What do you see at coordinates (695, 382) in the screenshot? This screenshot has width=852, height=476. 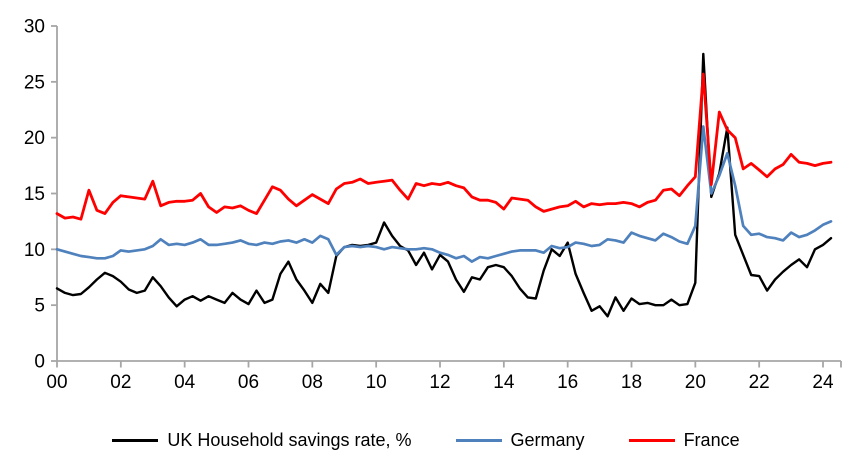 I see `x-axis-tick-label: 20` at bounding box center [695, 382].